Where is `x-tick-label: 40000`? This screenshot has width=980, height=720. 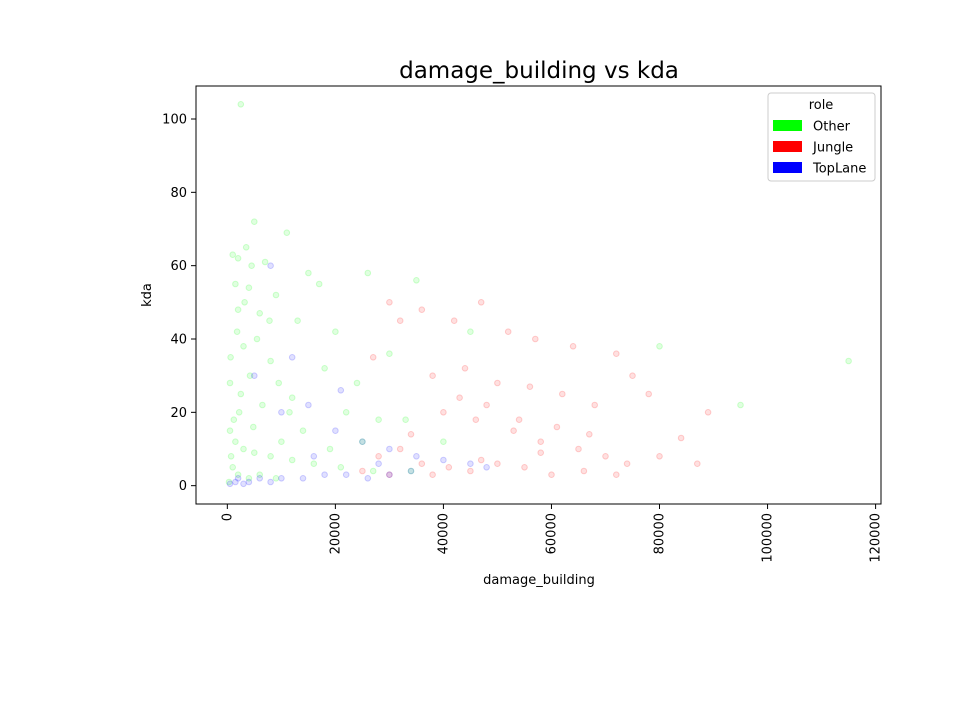 x-tick-label: 40000 is located at coordinates (443, 533).